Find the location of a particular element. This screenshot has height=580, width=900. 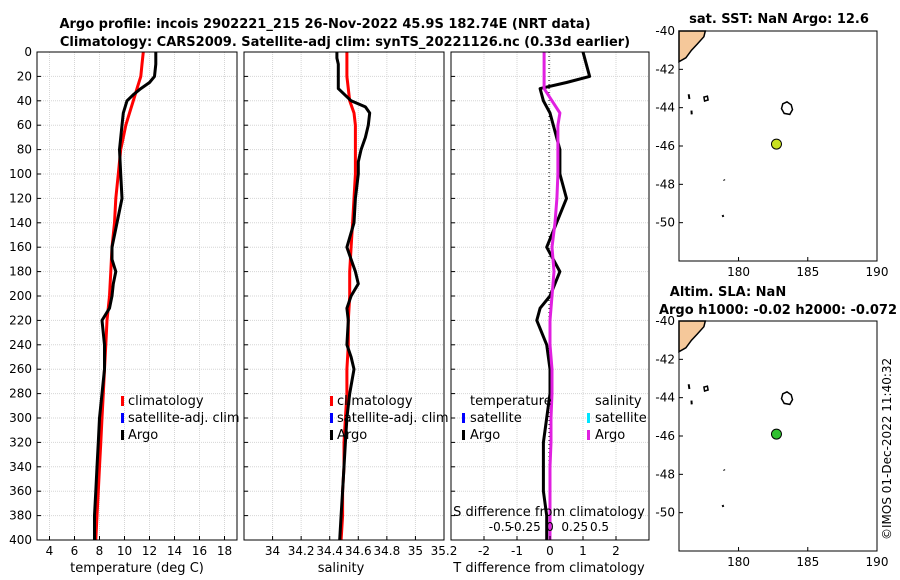

sla-map-ticks: 180 185 190 -40 -42 -44 -46 -48 -50 is located at coordinates (771, 441).